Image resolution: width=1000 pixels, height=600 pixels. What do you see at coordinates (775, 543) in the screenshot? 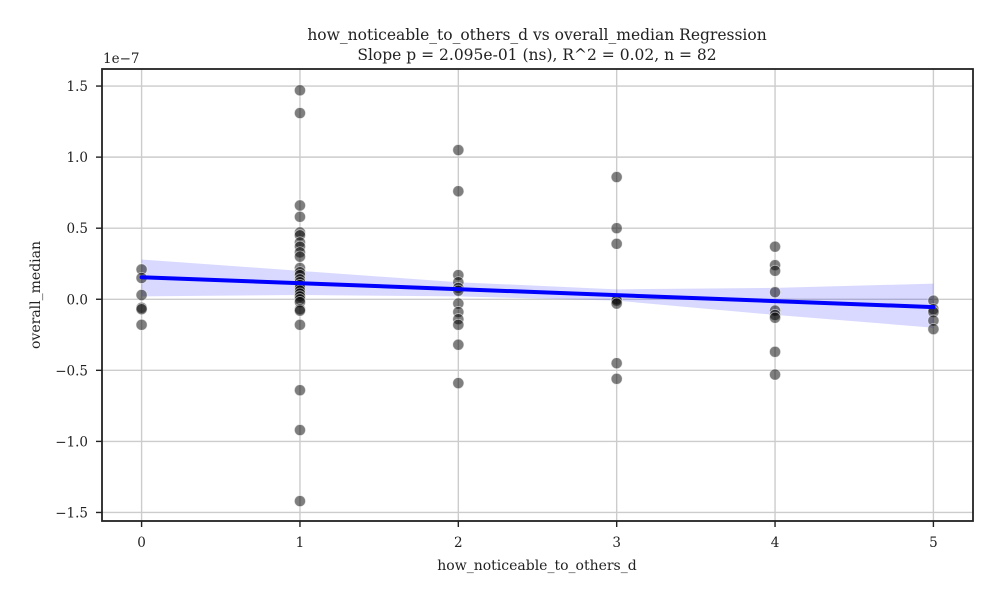
I see `x-tick-label: 4` at bounding box center [775, 543].